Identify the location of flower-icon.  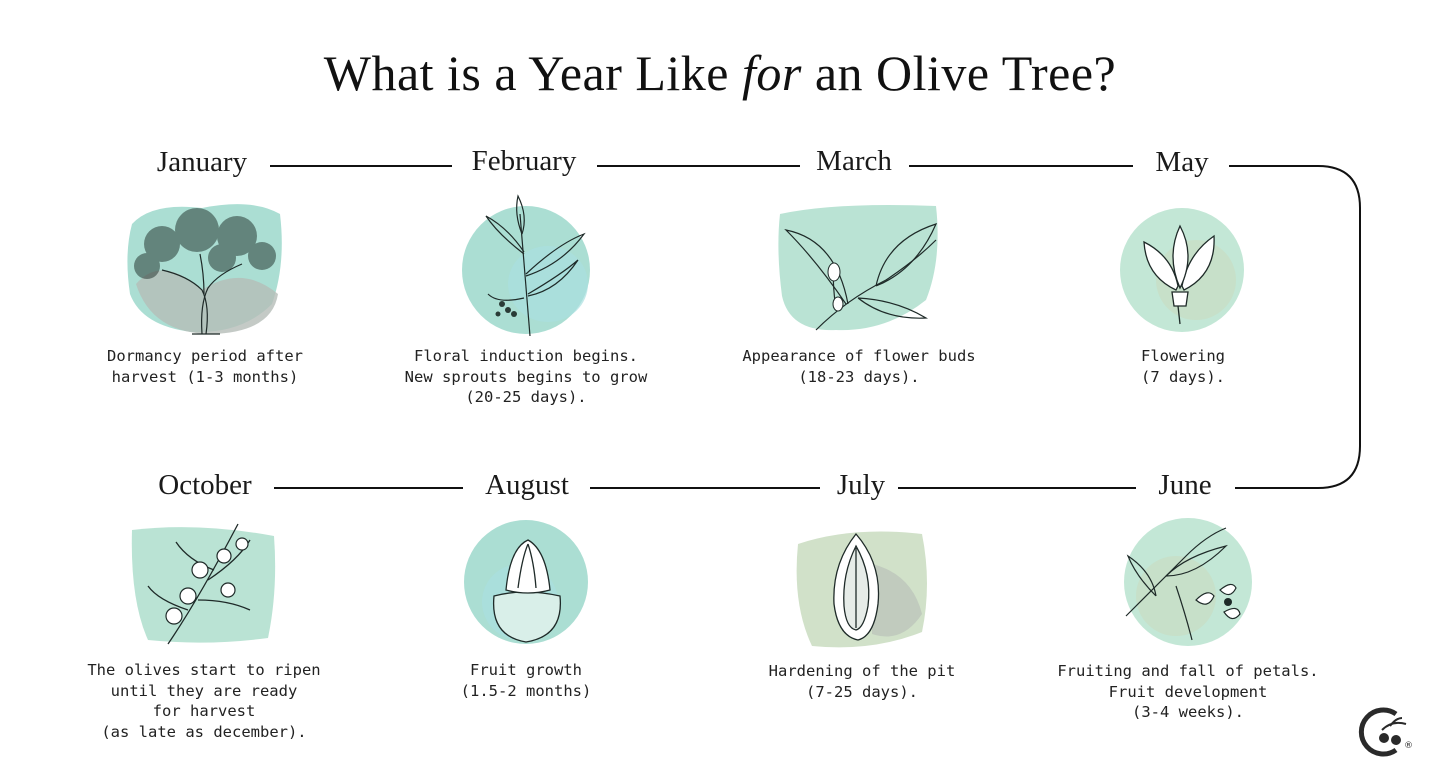
(1182, 270).